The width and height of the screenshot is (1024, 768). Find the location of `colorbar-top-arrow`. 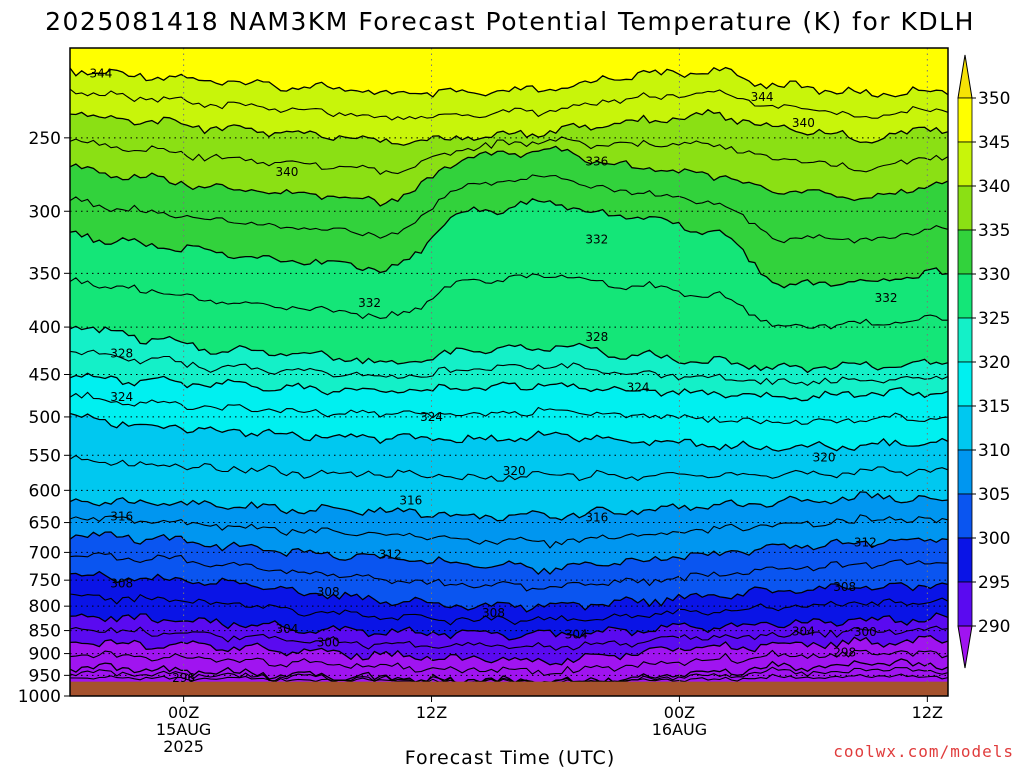

colorbar-top-arrow is located at coordinates (965, 76).